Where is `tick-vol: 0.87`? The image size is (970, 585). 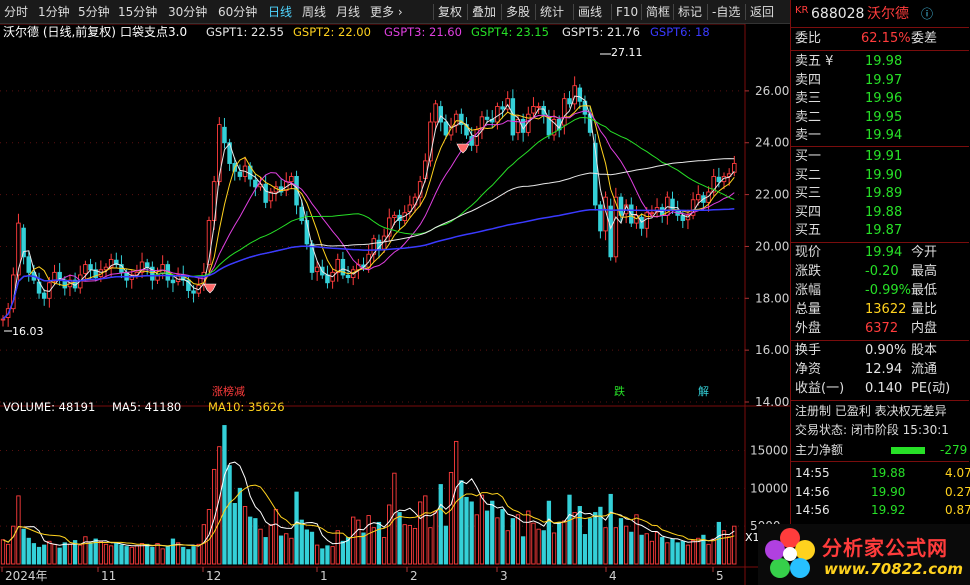 tick-vol: 0.87 is located at coordinates (957, 510).